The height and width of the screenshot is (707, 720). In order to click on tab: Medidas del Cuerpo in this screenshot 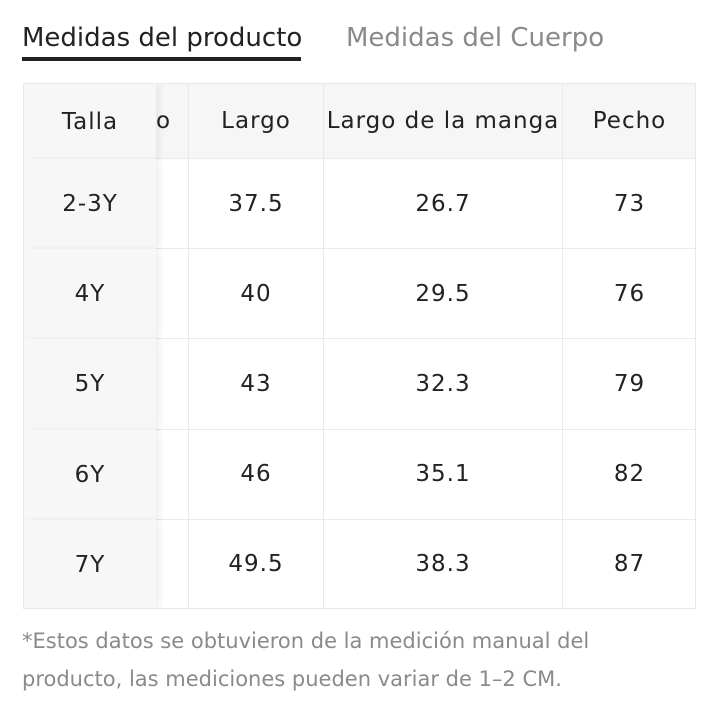, I will do `click(475, 38)`.